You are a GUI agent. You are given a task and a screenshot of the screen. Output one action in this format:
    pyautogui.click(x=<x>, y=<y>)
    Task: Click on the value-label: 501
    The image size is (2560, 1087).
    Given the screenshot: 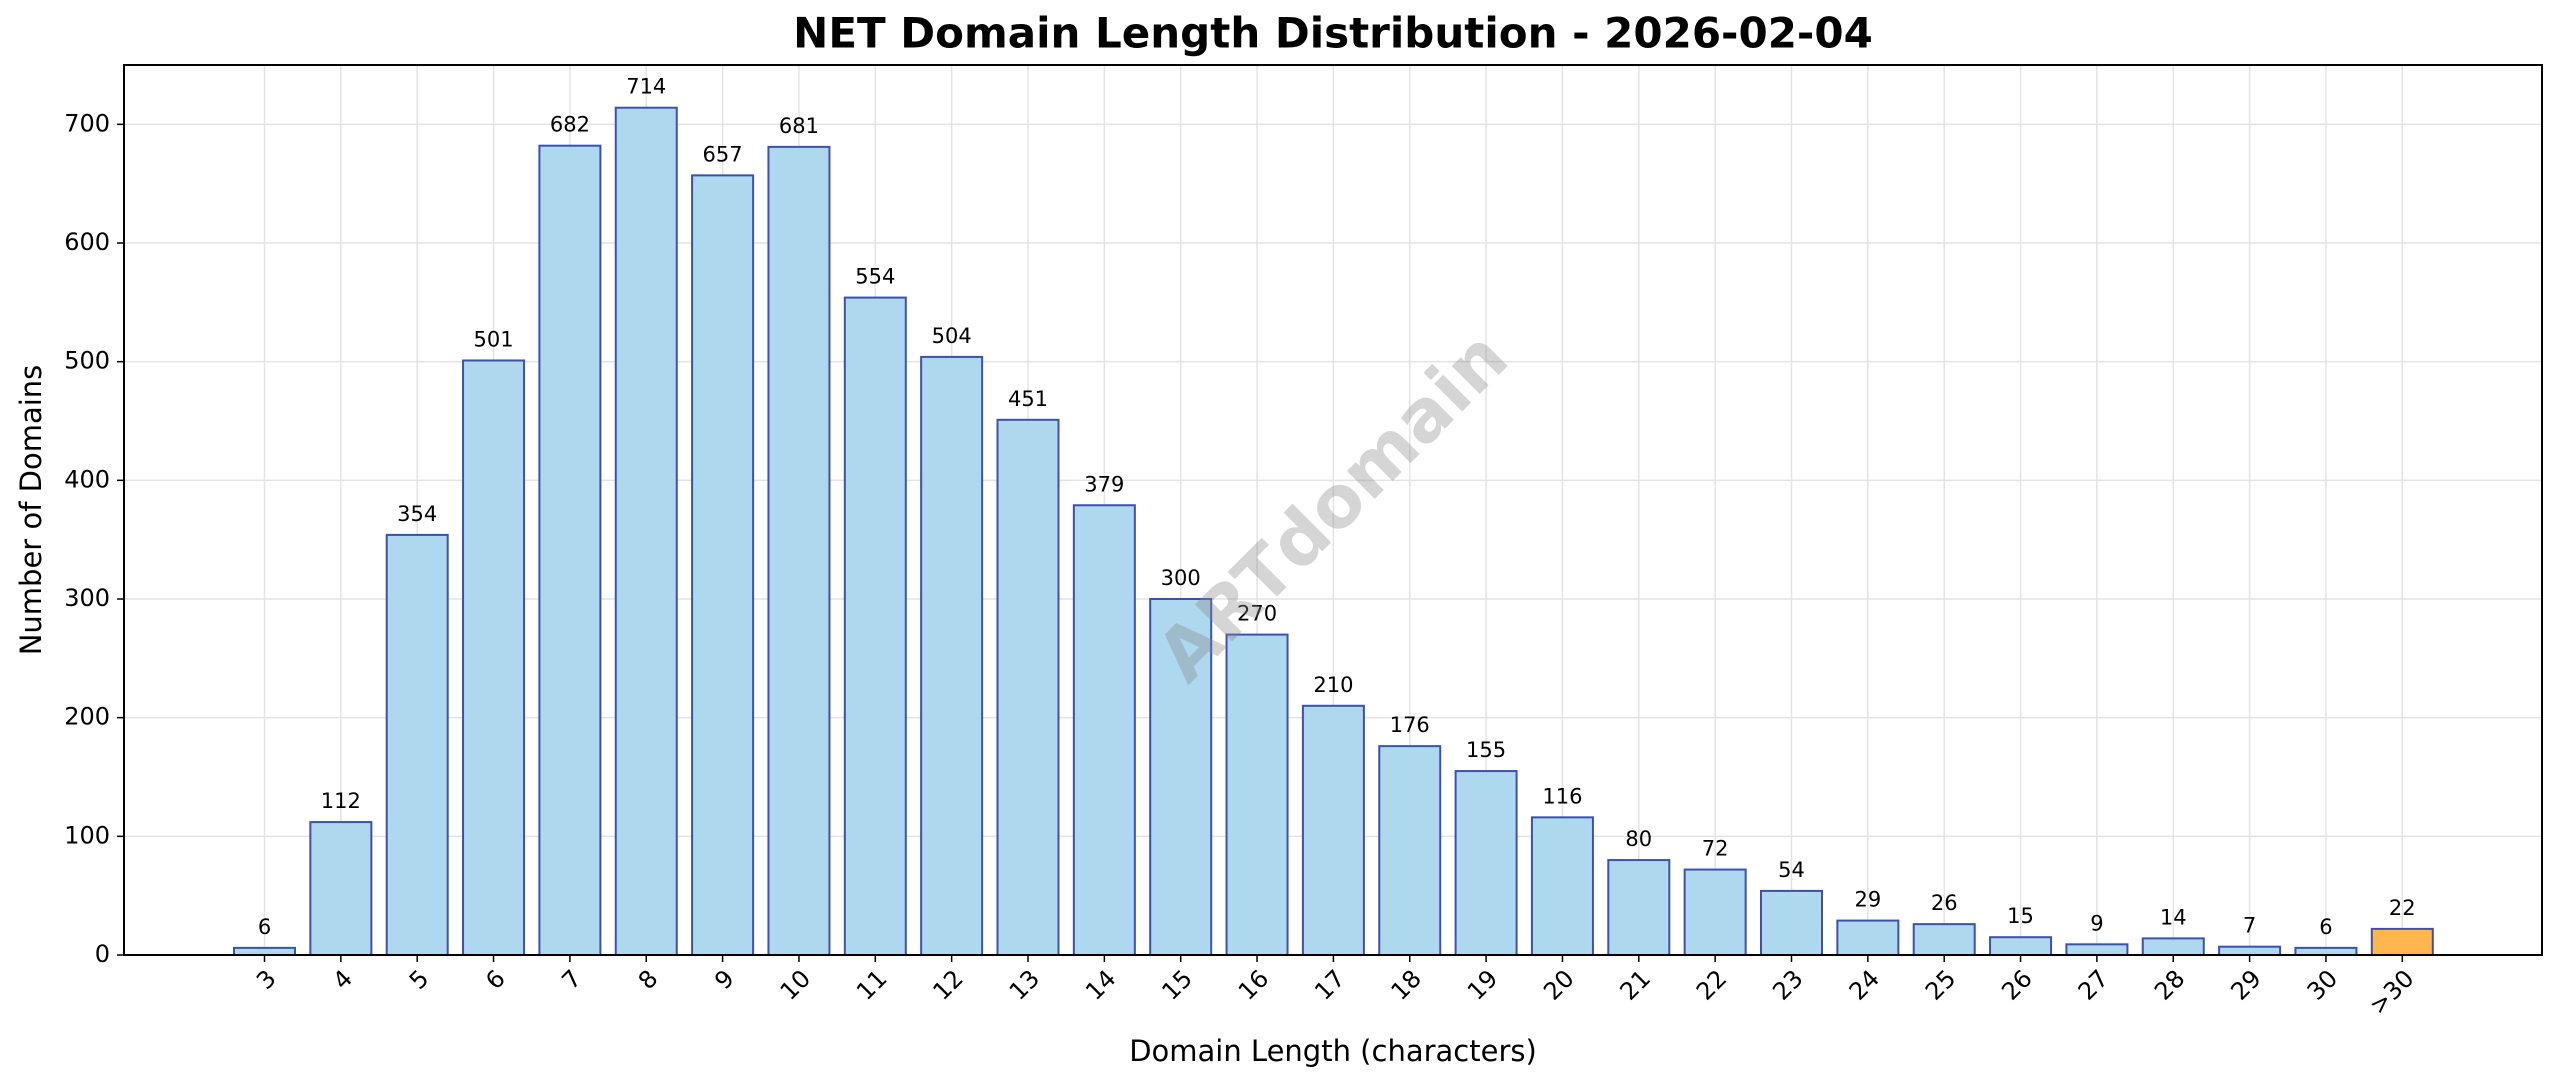 What is the action you would take?
    pyautogui.click(x=494, y=339)
    